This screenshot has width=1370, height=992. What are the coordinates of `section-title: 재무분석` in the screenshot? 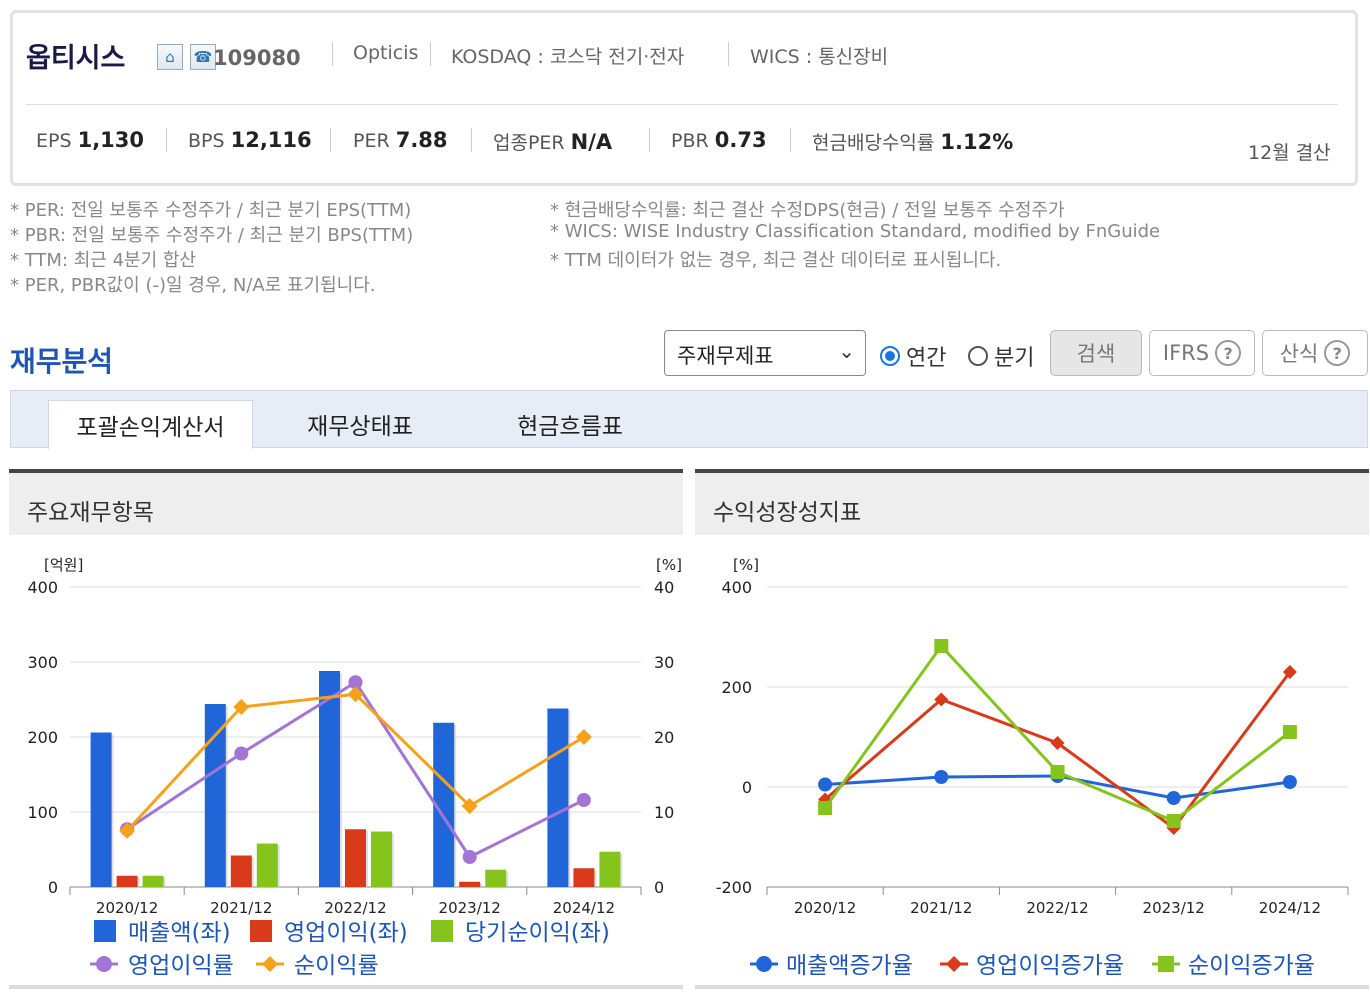 It's located at (62, 361).